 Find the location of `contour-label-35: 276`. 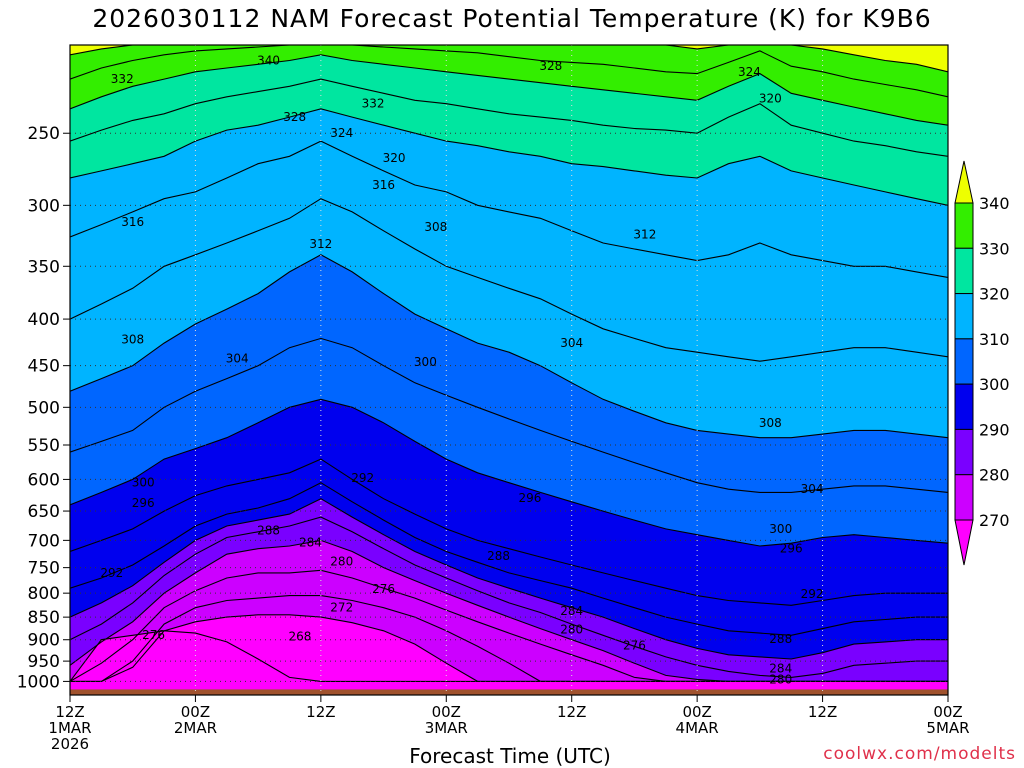

contour-label-35: 276 is located at coordinates (153, 635).